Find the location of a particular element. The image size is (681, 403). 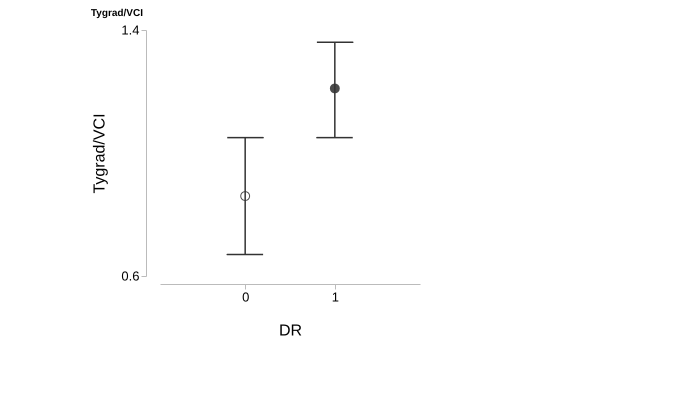

x-tick-label: 1 is located at coordinates (335, 297).